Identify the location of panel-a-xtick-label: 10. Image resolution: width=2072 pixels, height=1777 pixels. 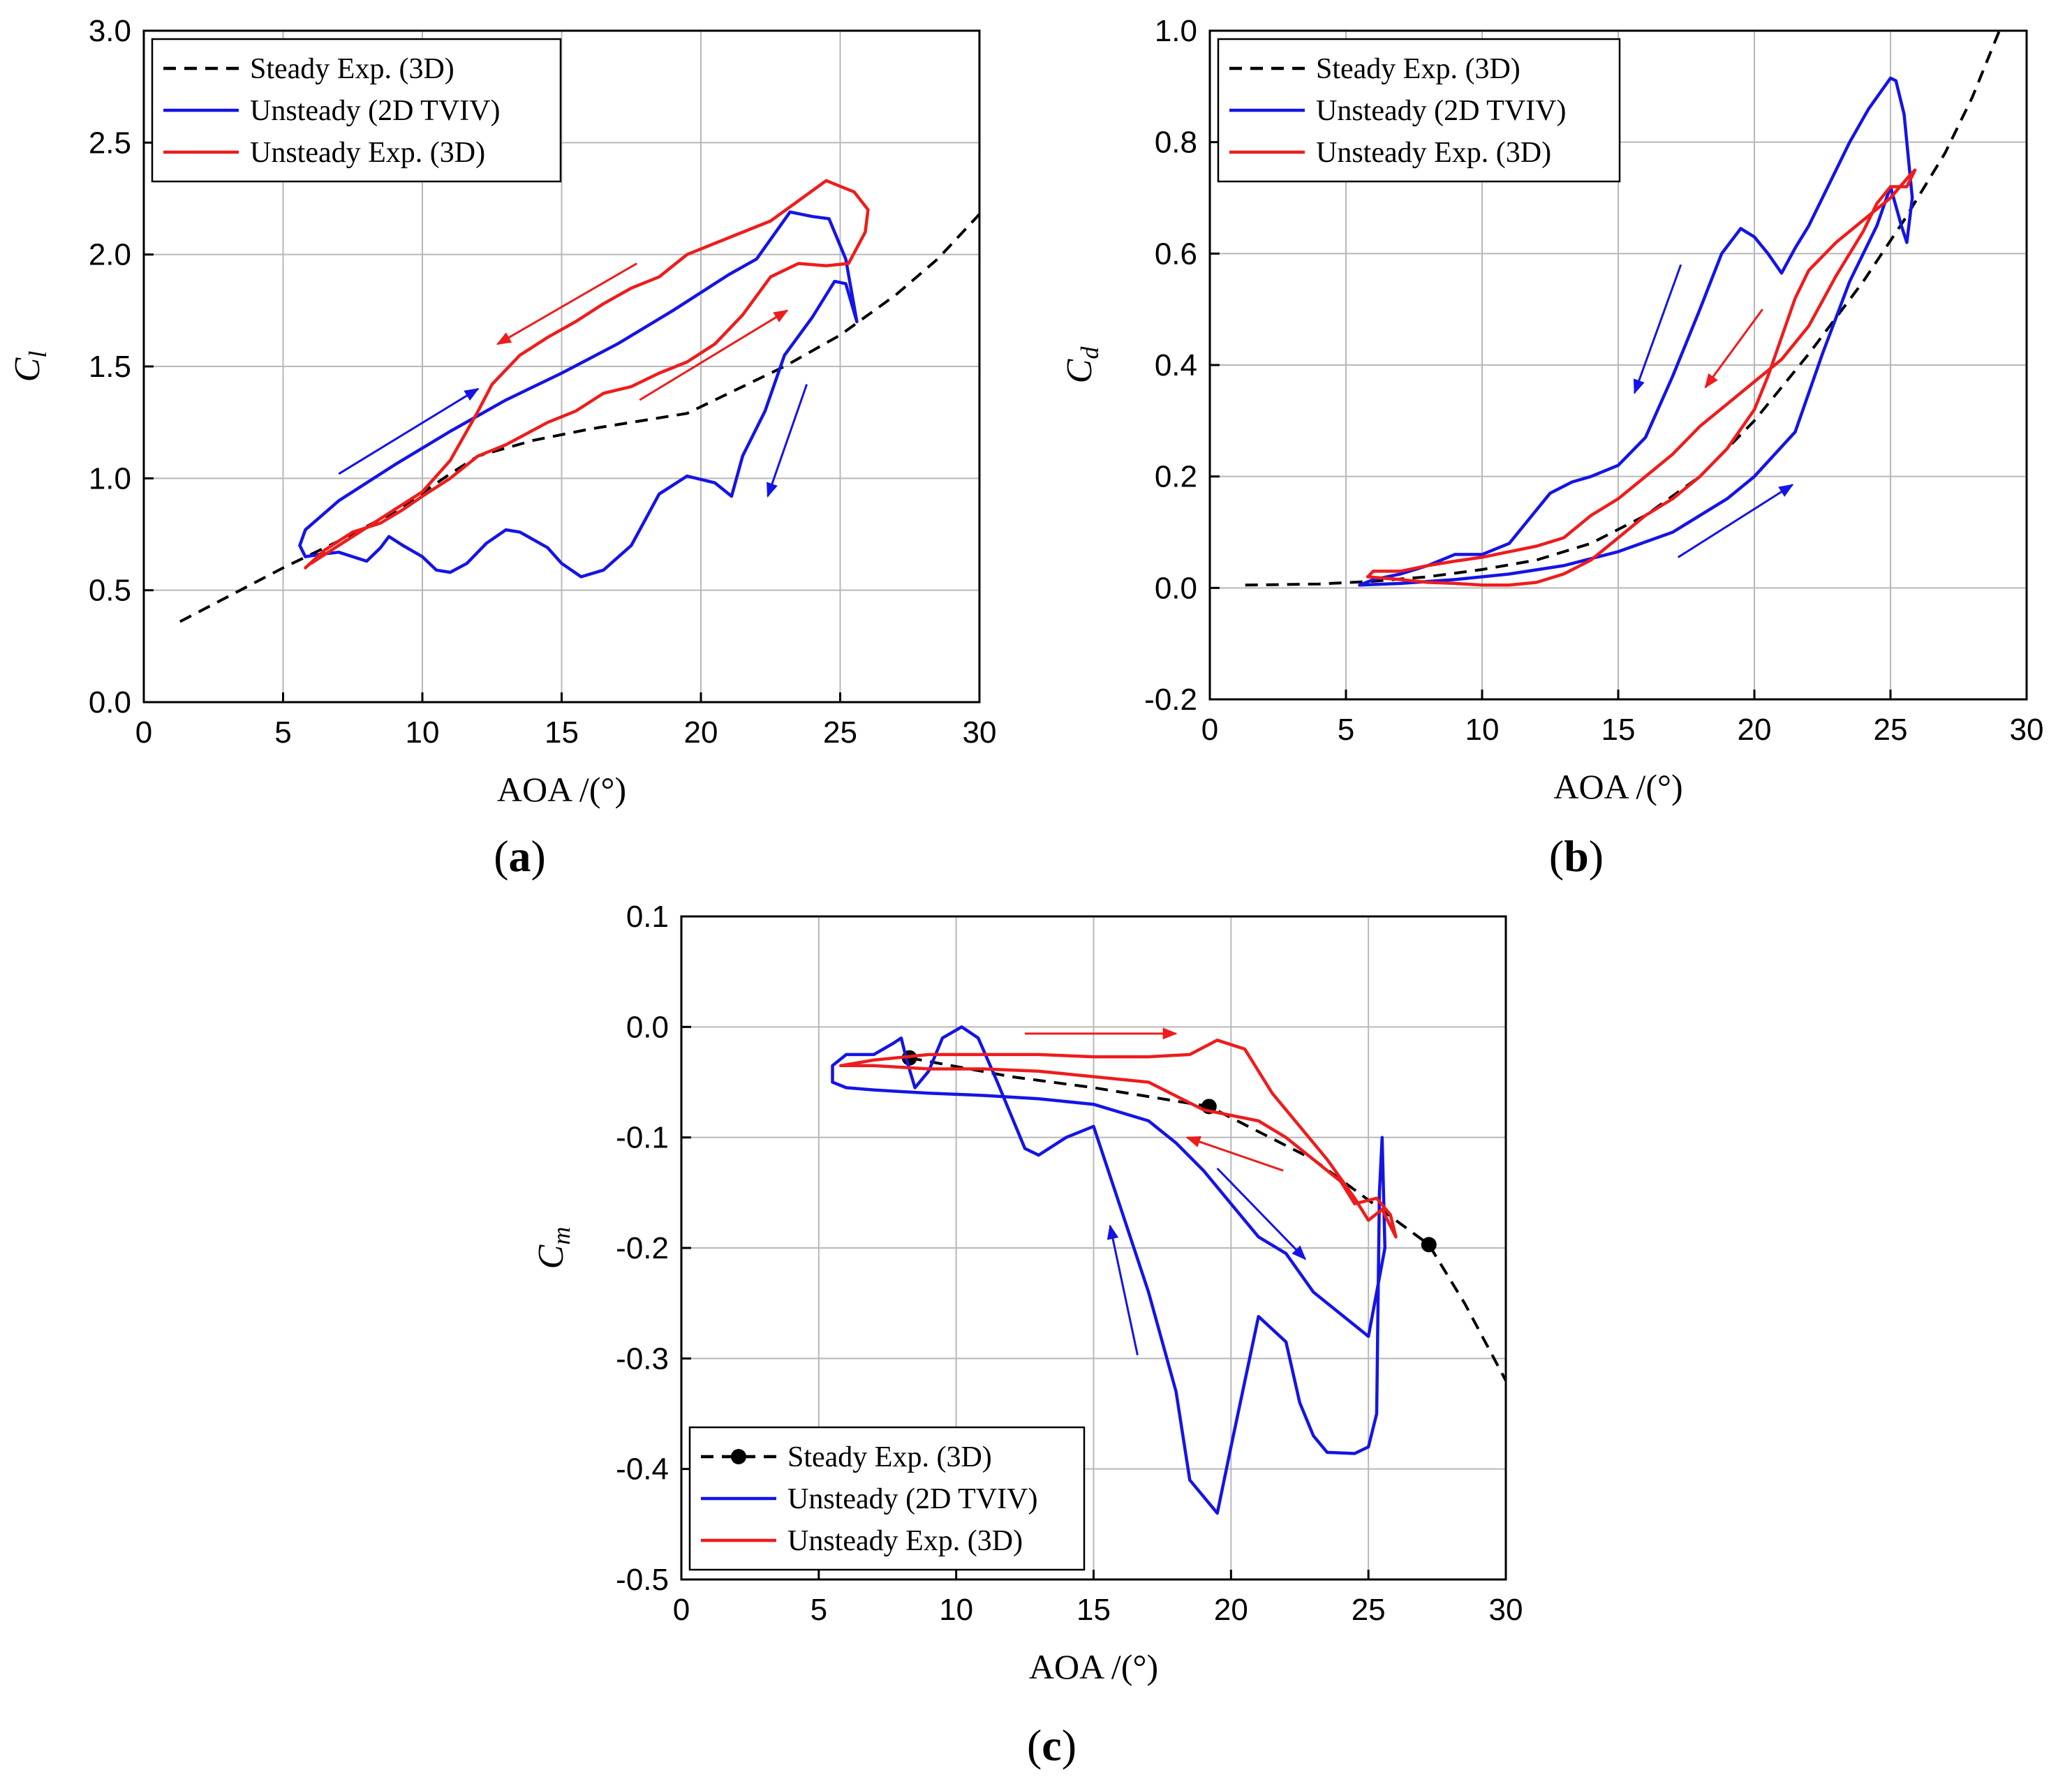
(423, 733).